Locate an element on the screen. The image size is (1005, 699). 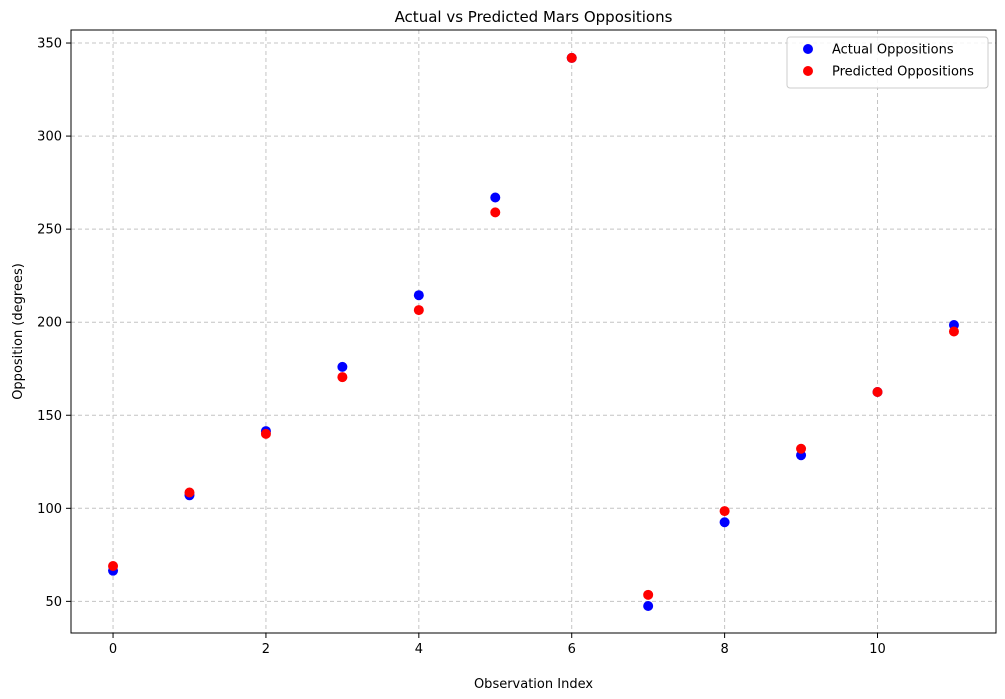
legend-label-actual: Actual Oppositions is located at coordinates (893, 50).